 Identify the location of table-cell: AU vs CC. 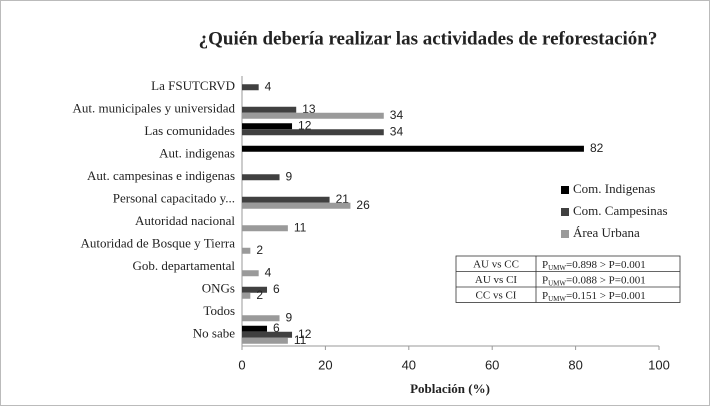
(496, 264).